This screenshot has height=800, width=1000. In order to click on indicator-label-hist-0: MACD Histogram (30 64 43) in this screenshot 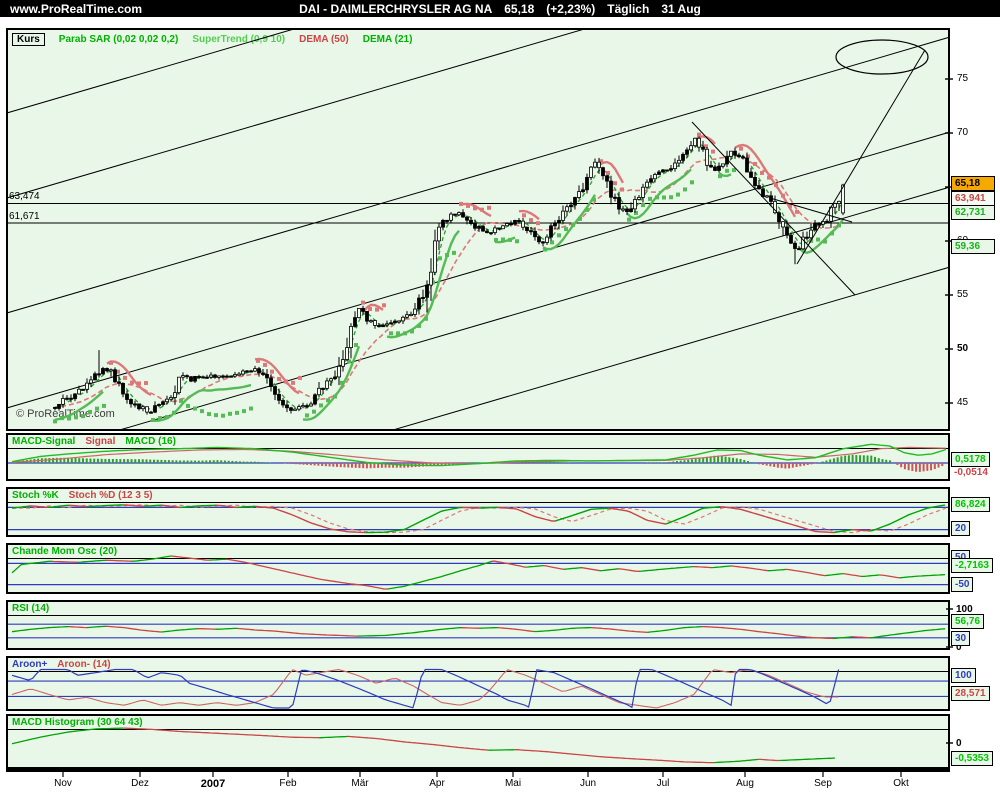, I will do `click(77, 722)`.